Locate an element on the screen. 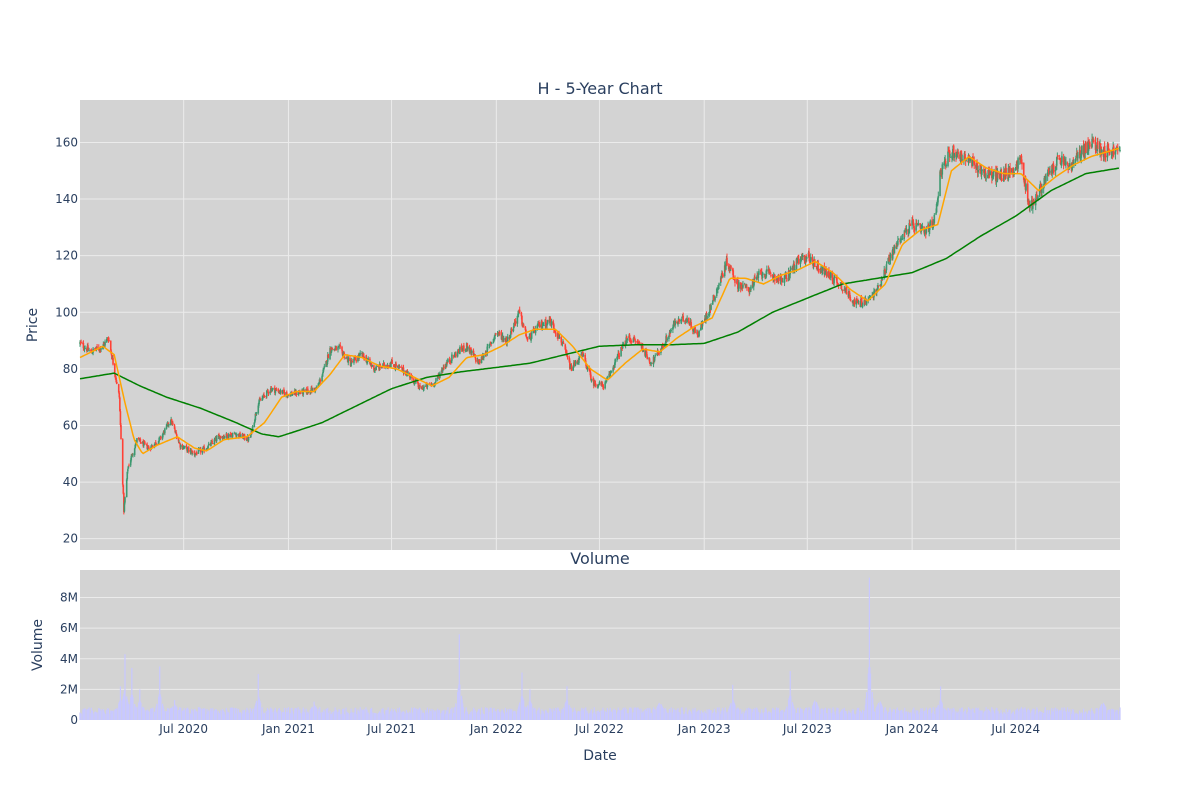 The image size is (1200, 800). volume-x-tick-label: Jul 2023 is located at coordinates (807, 729).